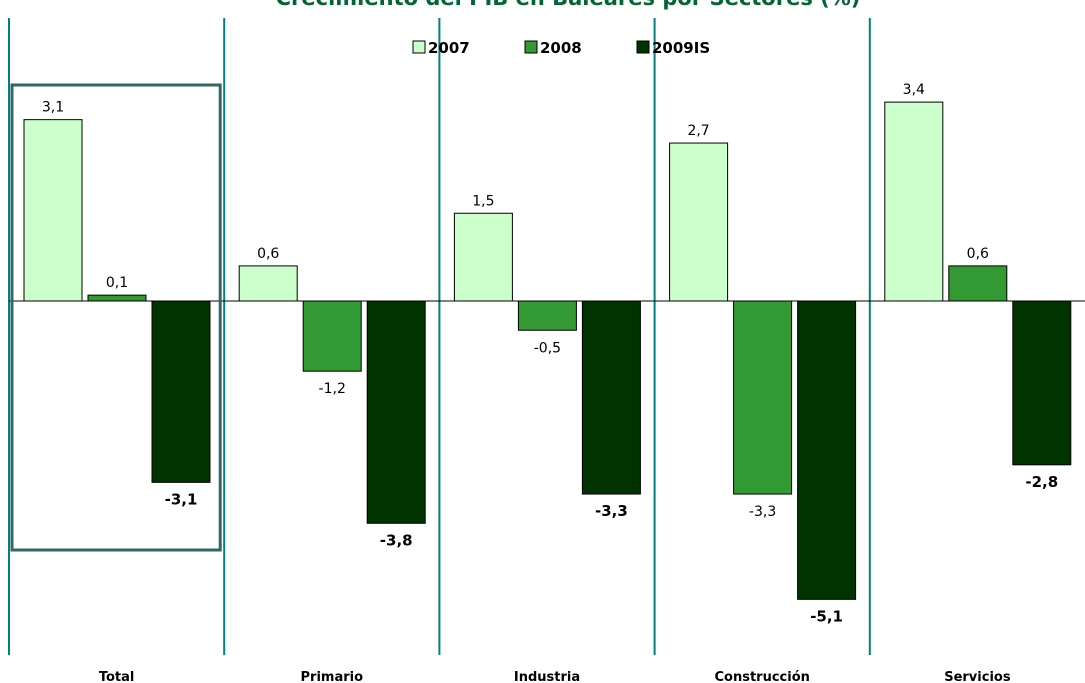 The image size is (1085, 683). Describe the element at coordinates (914, 90) in the screenshot. I see `data-label-2007-4: 3,4` at that location.